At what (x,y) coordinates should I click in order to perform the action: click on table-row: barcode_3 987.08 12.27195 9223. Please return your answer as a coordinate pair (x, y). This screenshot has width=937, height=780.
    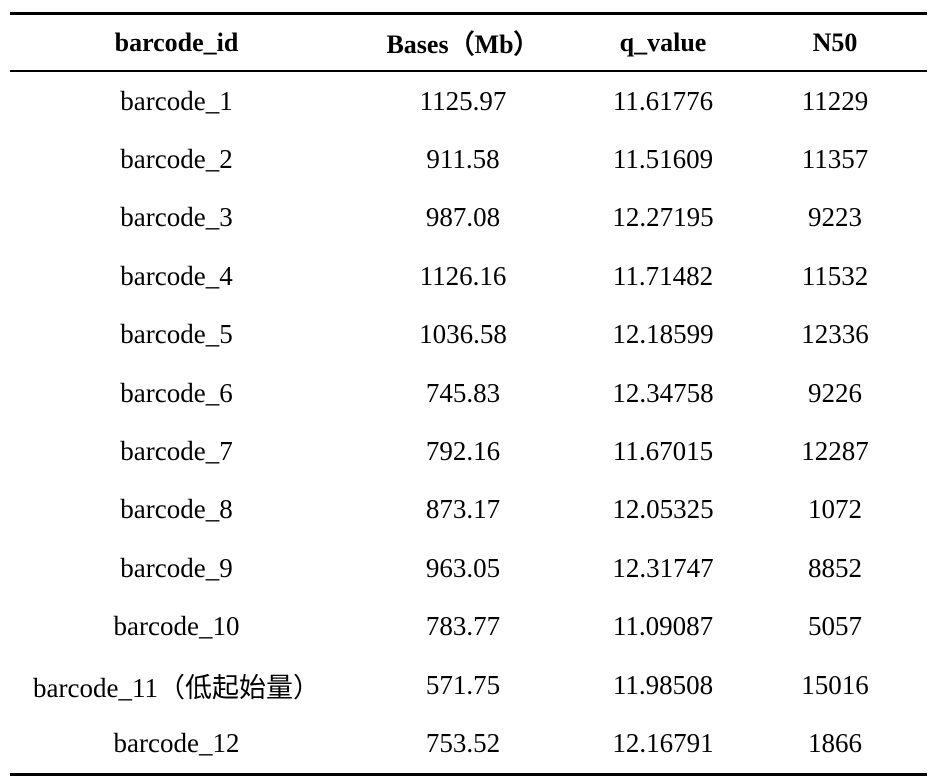
    Looking at the image, I should click on (468, 218).